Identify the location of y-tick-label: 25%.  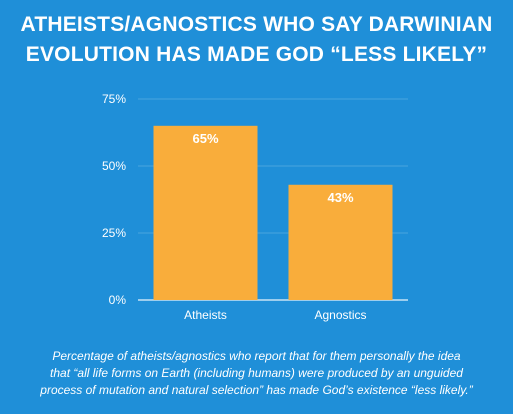
(114, 233).